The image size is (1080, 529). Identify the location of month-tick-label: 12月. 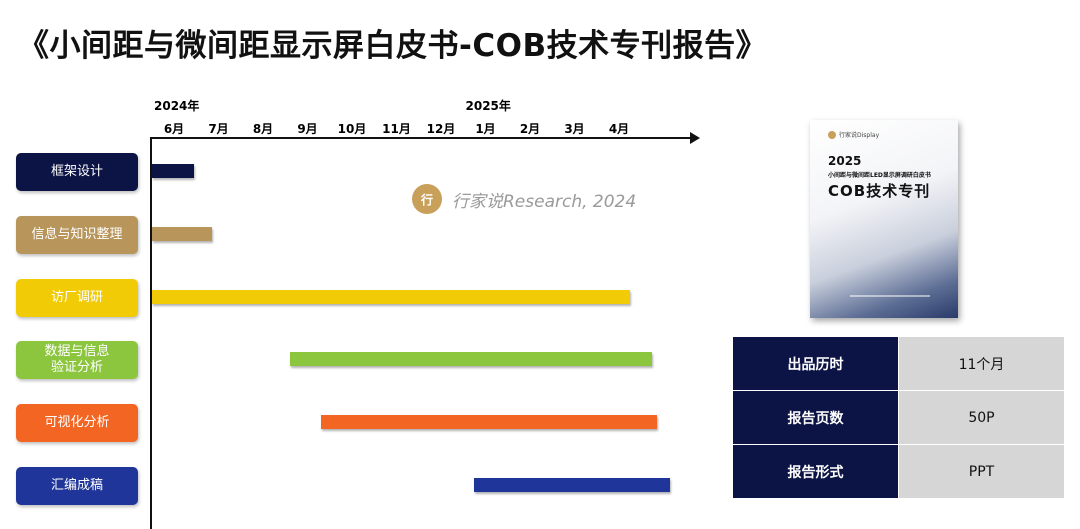
(441, 129).